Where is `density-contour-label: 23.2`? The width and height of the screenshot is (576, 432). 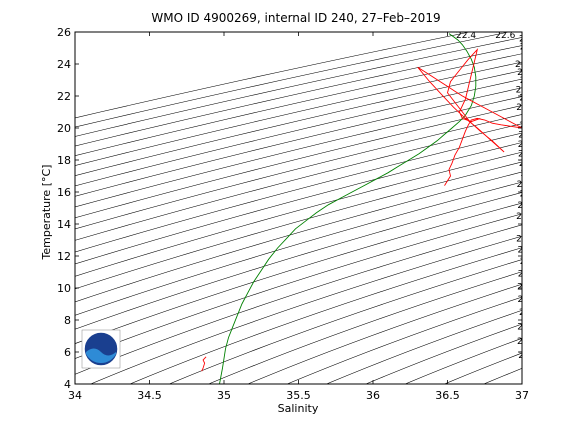 density-contour-label: 23.2 is located at coordinates (531, 55).